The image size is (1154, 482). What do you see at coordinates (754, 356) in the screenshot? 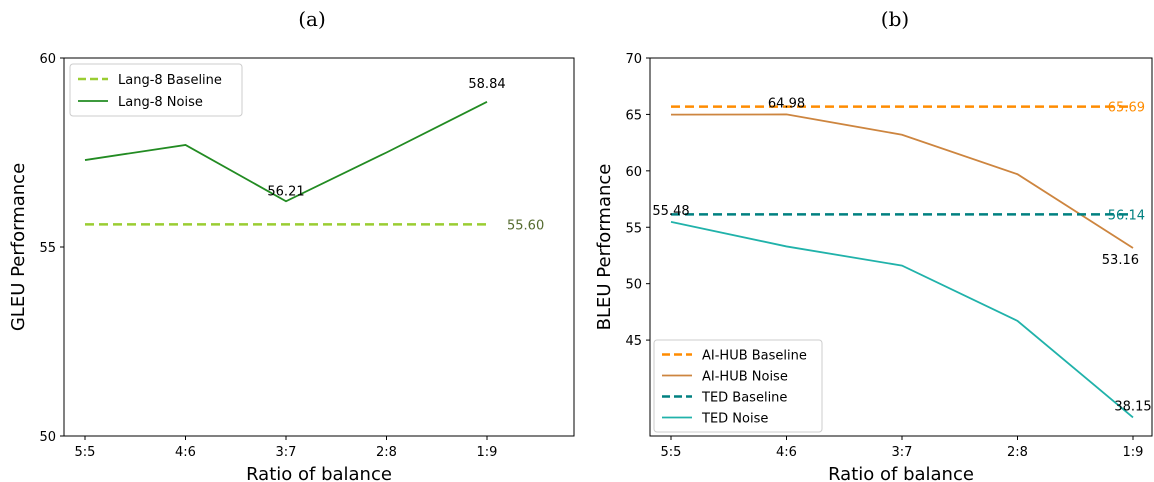
I see `legend-label: AI-HUB Baseline` at bounding box center [754, 356].